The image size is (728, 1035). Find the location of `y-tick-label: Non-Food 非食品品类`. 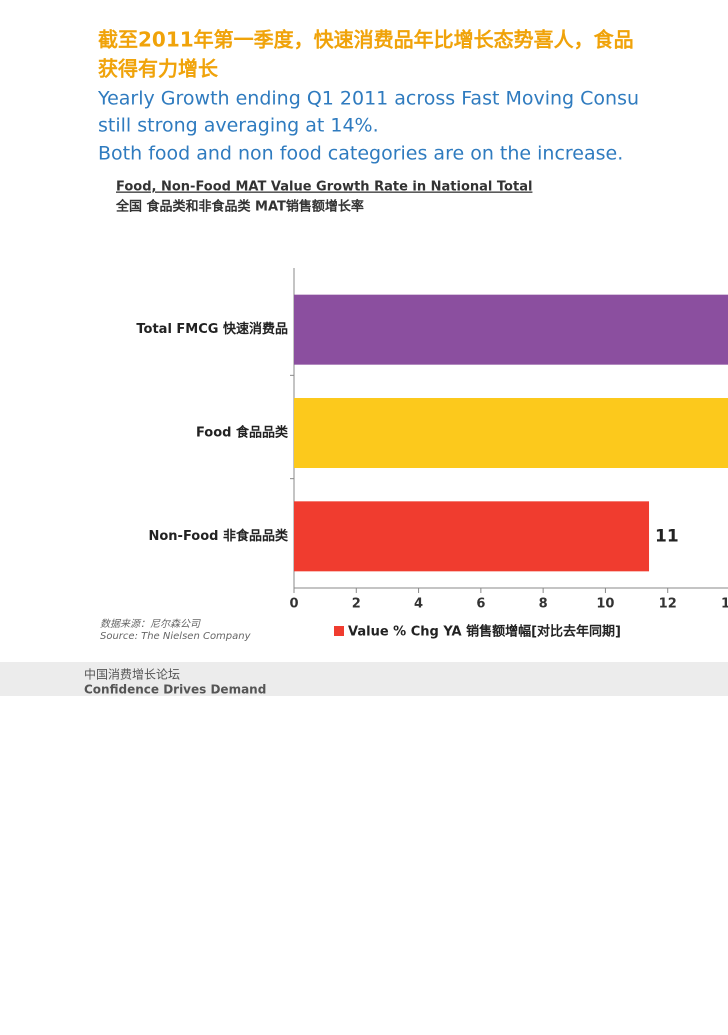

y-tick-label: Non-Food 非食品品类 is located at coordinates (218, 536).